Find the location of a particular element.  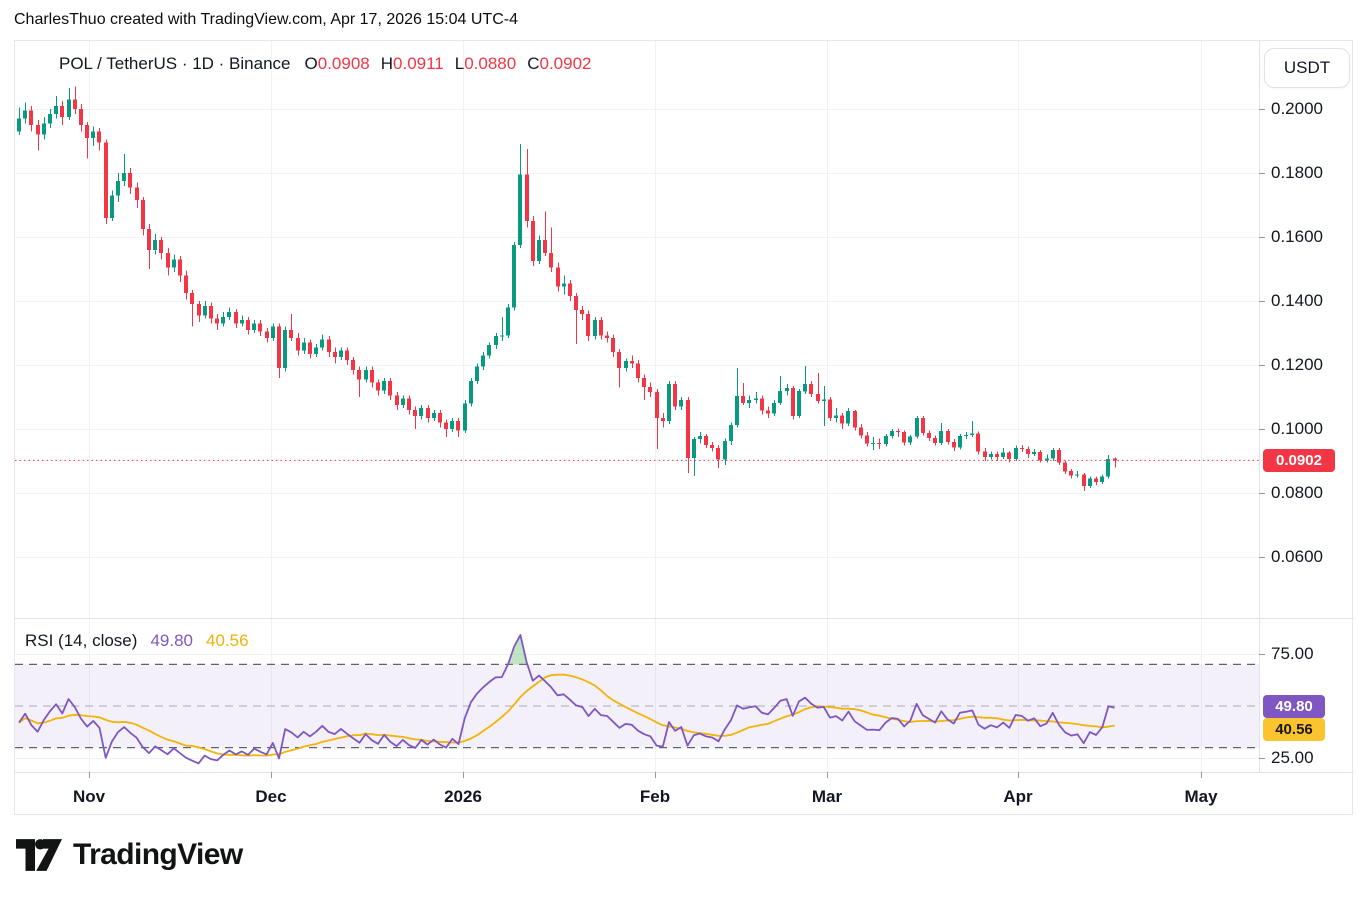

price-tick-label: 0.1200 is located at coordinates (1297, 364).